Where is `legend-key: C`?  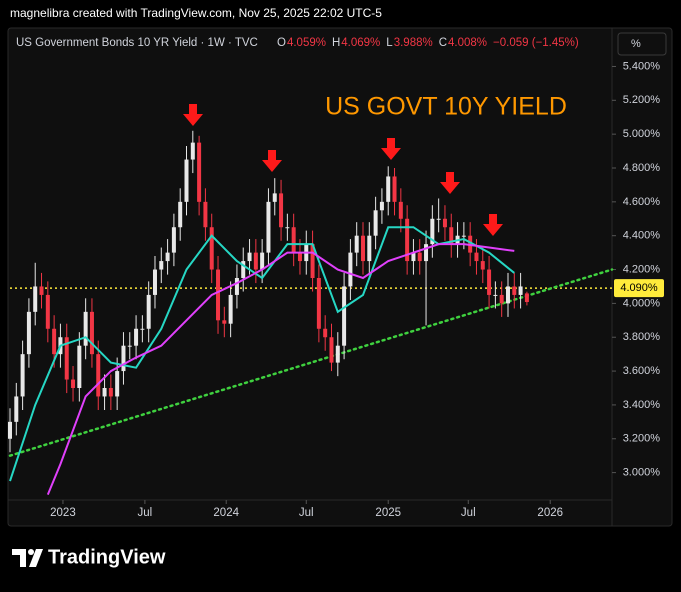
legend-key: C is located at coordinates (443, 43).